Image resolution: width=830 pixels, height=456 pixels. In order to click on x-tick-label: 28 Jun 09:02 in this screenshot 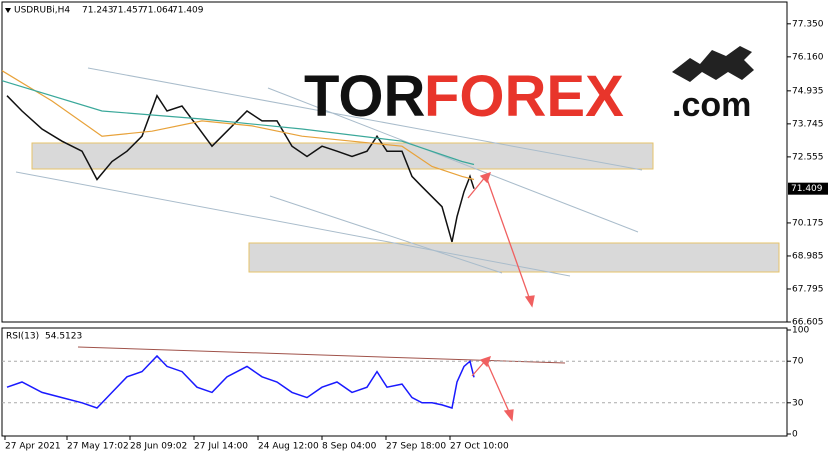, I will do `click(158, 447)`.